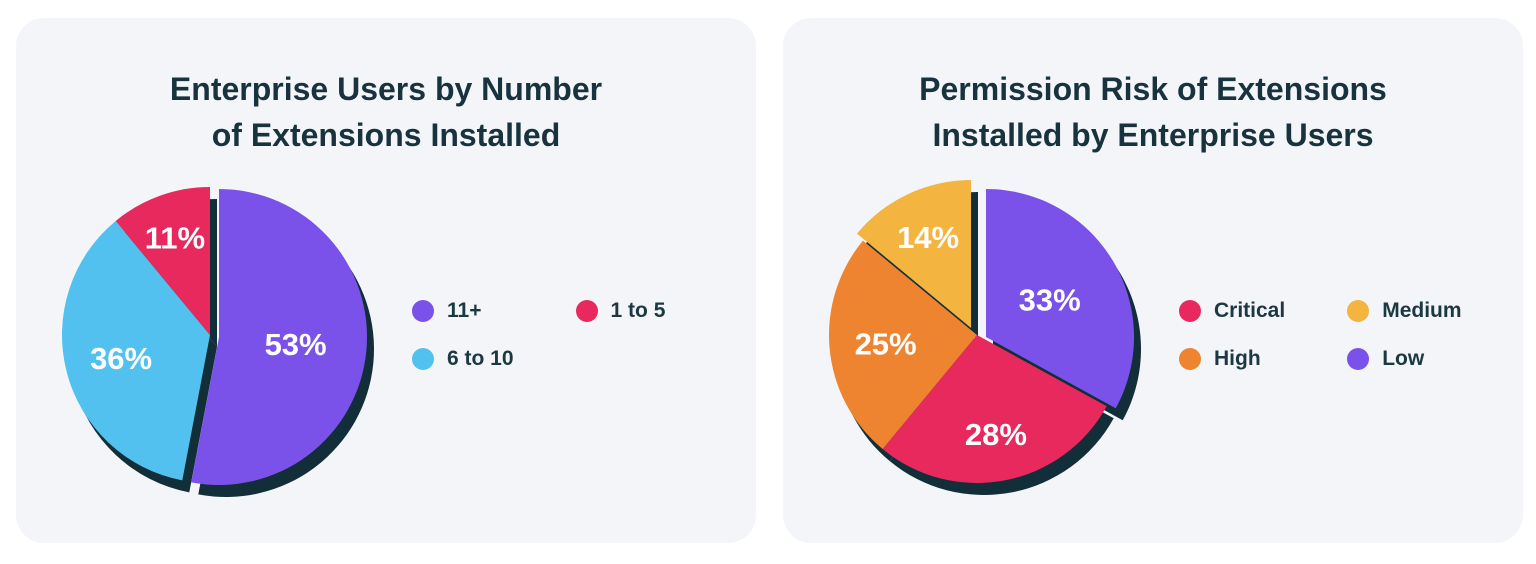  Describe the element at coordinates (538, 335) in the screenshot. I see `legend-extensions-installed: 11+ 1 to 5 6 to 10` at that location.